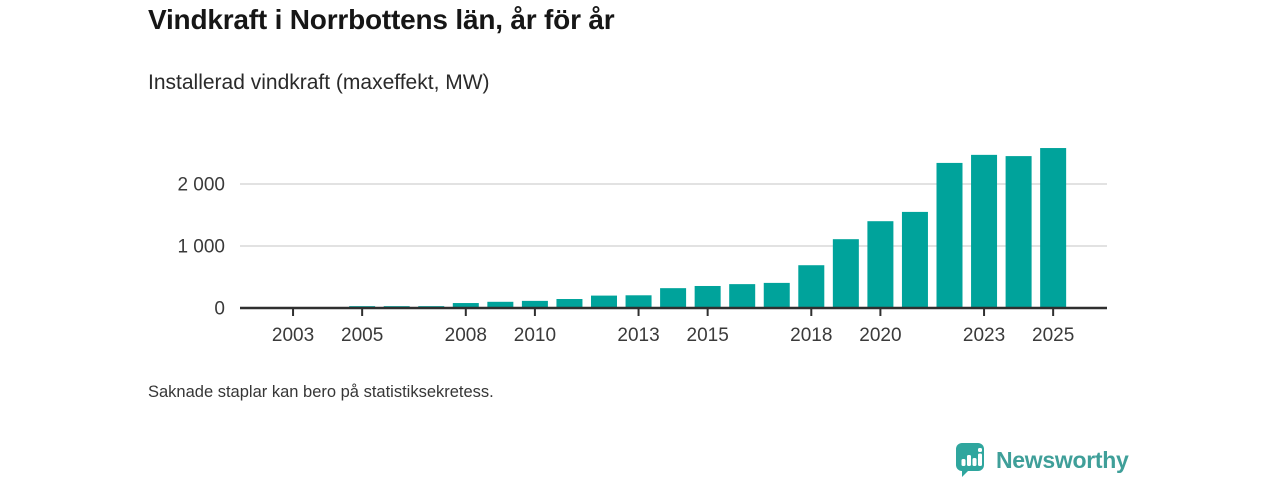 This screenshot has width=1280, height=480. Describe the element at coordinates (569, 303) in the screenshot. I see `bar-2011` at that location.